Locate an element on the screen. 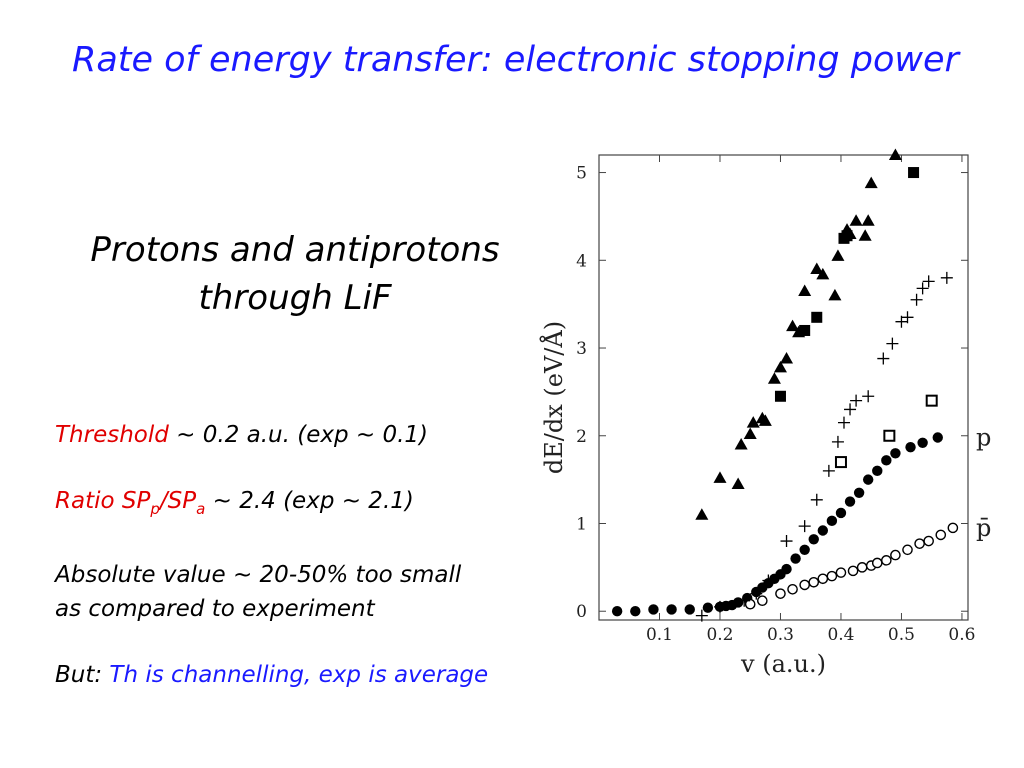 This screenshot has width=1024, height=768. data-point-open-square is located at coordinates (840, 462).